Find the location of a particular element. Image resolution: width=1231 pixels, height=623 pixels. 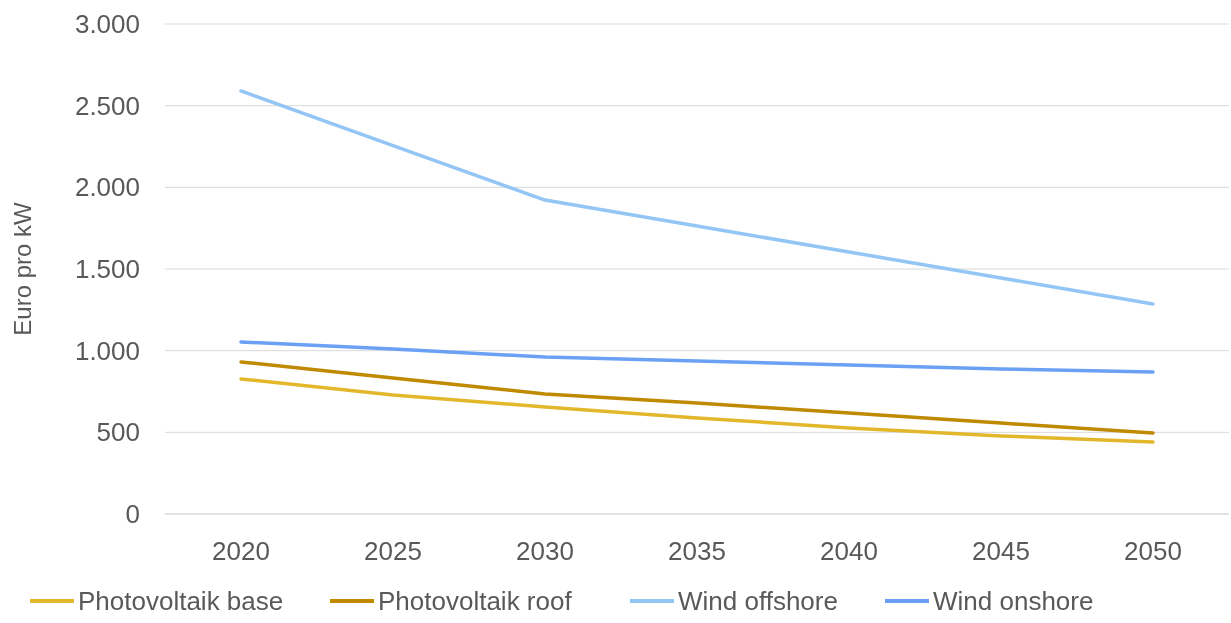

y-tick-label: 1.000 is located at coordinates (107, 350).